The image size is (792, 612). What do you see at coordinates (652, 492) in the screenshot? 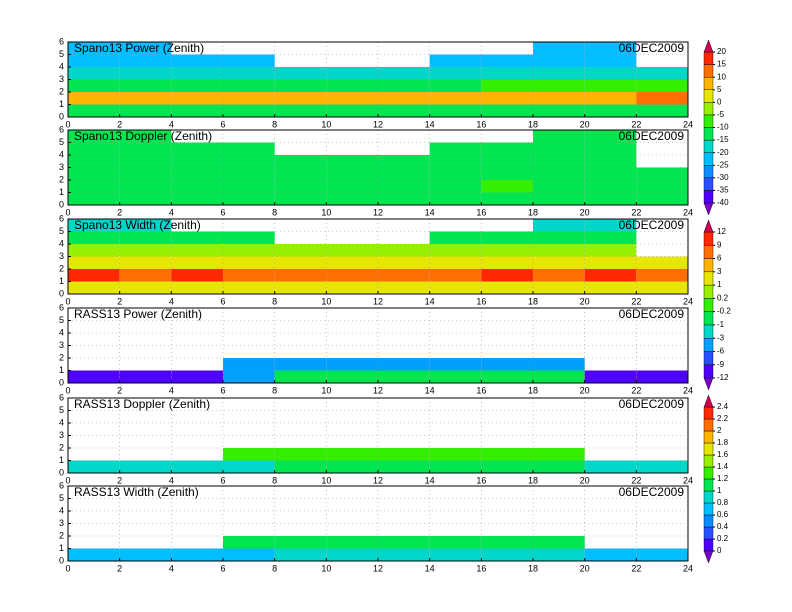
I see `panel-date: 06DEC2009` at bounding box center [652, 492].